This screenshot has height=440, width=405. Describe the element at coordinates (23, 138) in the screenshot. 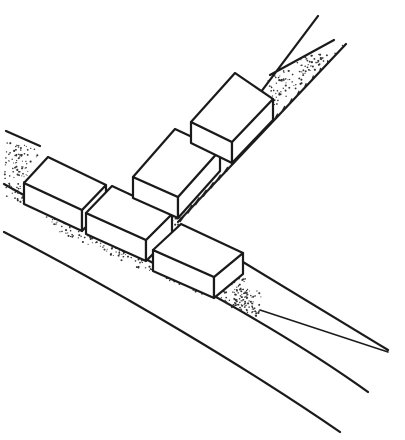

I see `long-wall-back-edge` at that location.